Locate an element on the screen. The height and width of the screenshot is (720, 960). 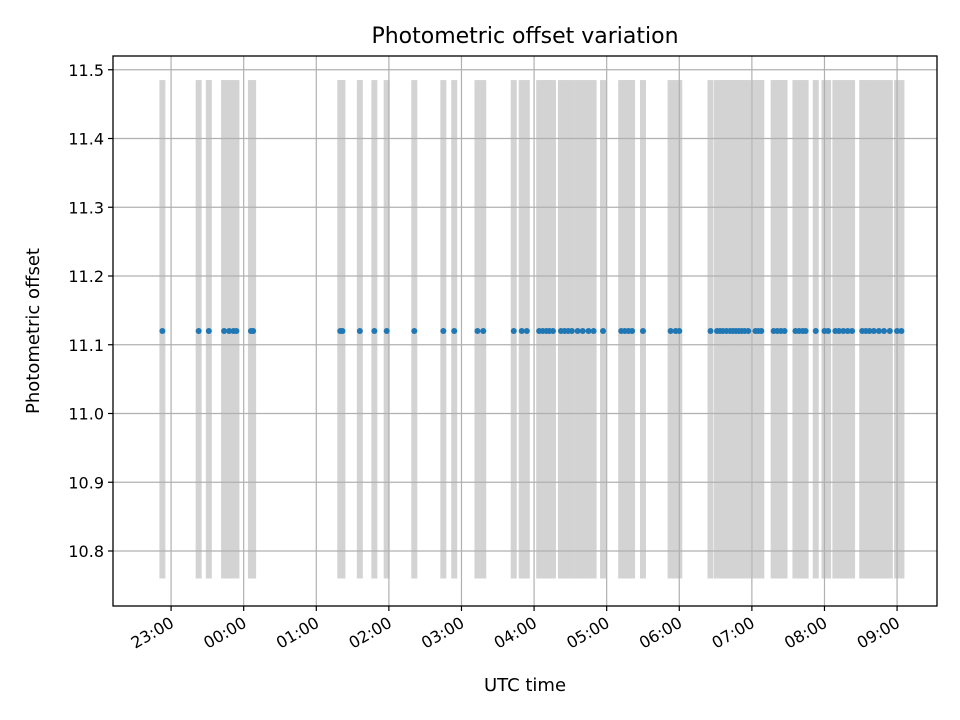
y-tick-label: 11.2 is located at coordinates (86, 276).